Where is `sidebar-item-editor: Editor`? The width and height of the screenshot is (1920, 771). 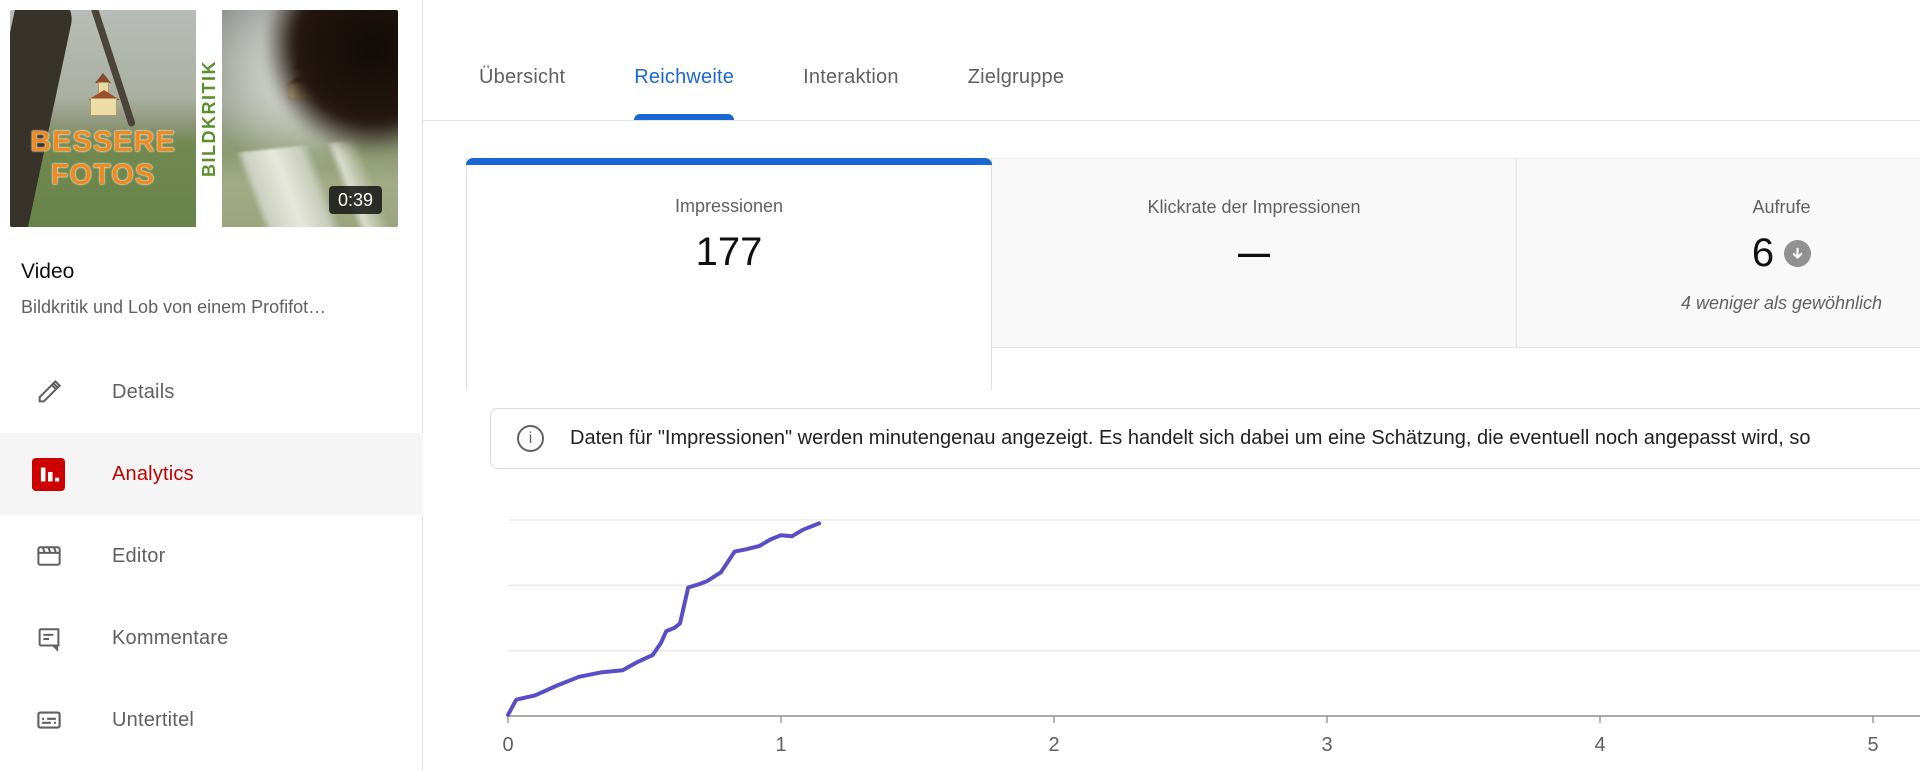 sidebar-item-editor: Editor is located at coordinates (211, 556).